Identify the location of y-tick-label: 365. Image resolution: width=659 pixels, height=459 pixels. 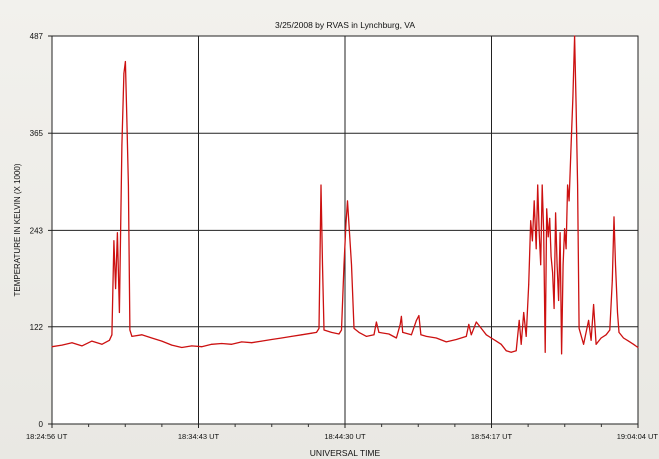
(37, 133).